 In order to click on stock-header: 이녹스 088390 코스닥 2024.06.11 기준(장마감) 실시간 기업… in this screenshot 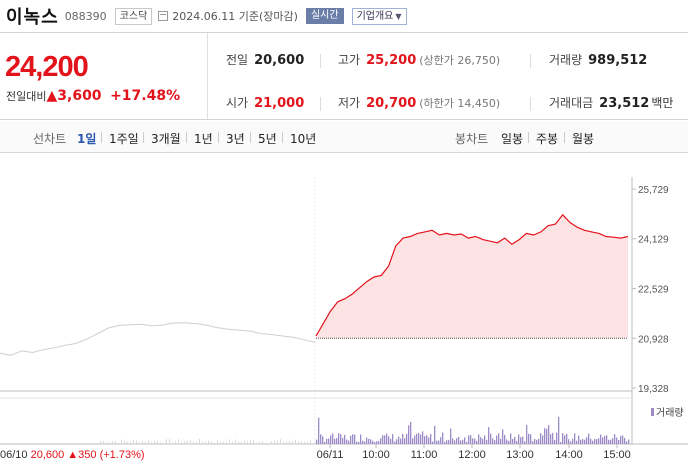, I will do `click(344, 16)`.